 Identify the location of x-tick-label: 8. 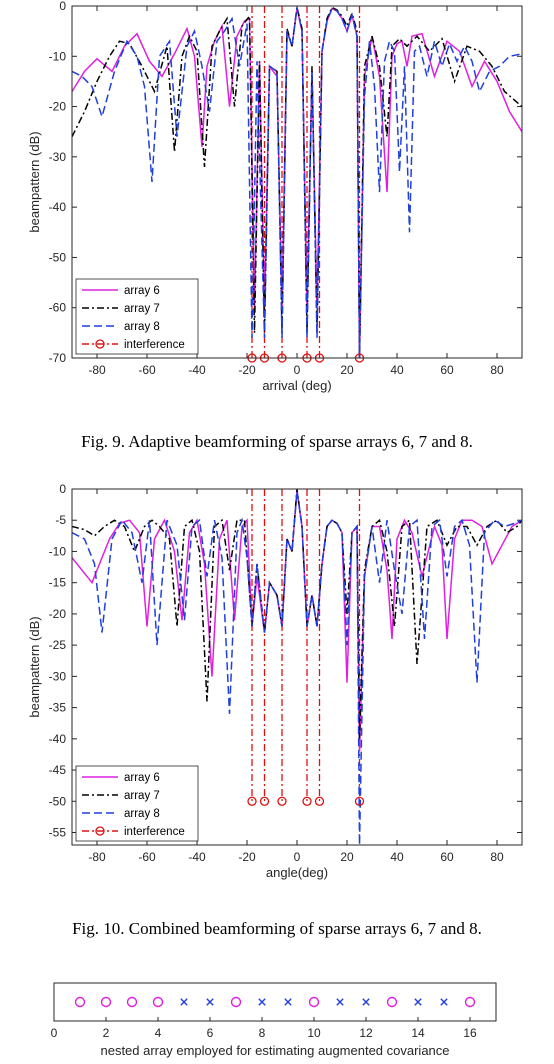
(262, 1033).